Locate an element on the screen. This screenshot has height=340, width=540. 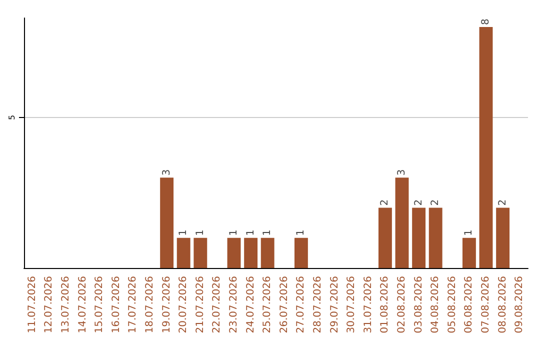
x-tick-label: 14.07.2026 is located at coordinates (82, 305).